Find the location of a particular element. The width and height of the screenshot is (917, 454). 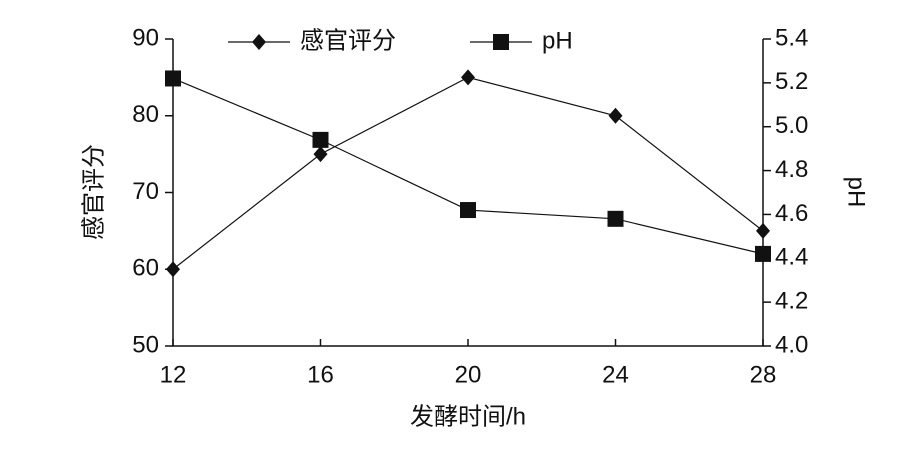

y2-tick-label: 4.4 is located at coordinates (791, 257).